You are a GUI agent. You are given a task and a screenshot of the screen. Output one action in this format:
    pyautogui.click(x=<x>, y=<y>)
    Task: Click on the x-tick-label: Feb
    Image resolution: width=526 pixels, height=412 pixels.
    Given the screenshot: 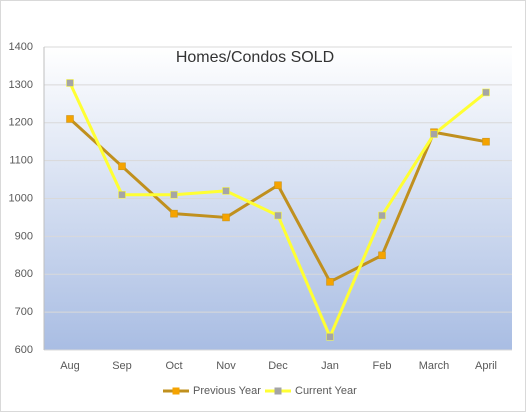 What is the action you would take?
    pyautogui.click(x=382, y=366)
    